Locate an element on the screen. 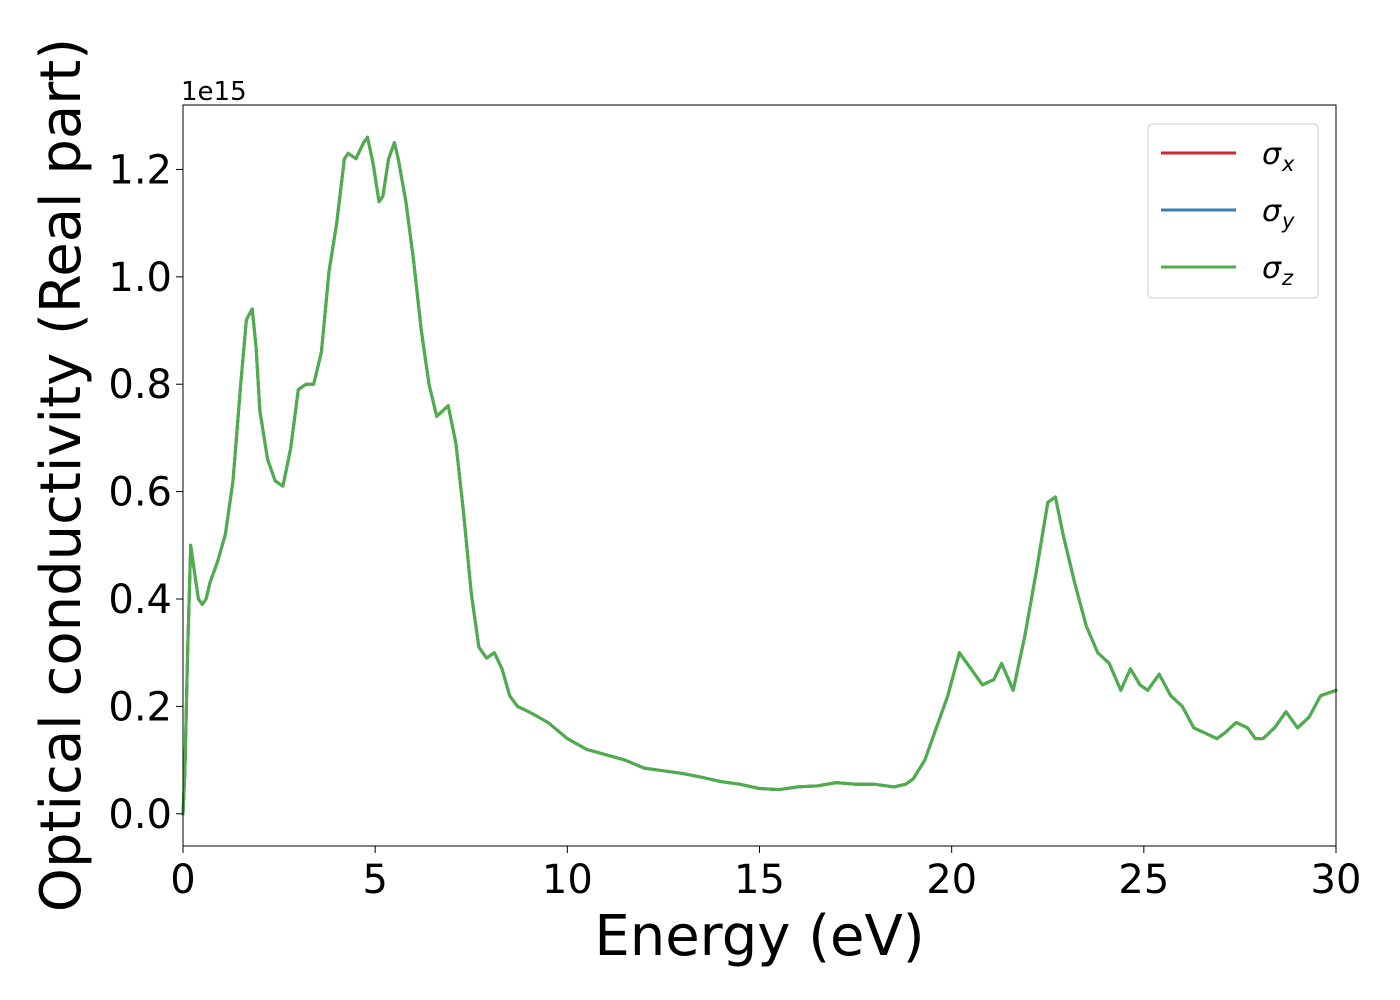 The width and height of the screenshot is (1400, 1000). y-tick-label: 0.4 is located at coordinates (140, 600).